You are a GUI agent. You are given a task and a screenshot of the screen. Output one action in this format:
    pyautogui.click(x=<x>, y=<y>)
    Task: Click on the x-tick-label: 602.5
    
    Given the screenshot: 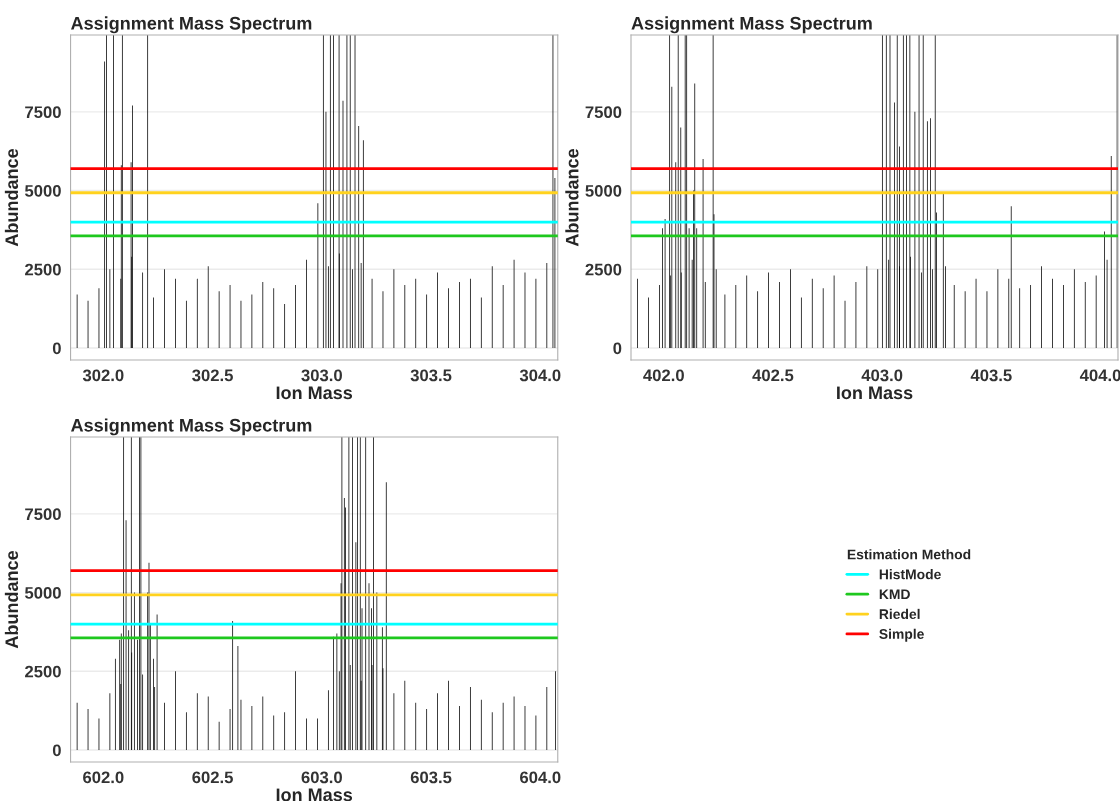 What is the action you would take?
    pyautogui.click(x=212, y=777)
    